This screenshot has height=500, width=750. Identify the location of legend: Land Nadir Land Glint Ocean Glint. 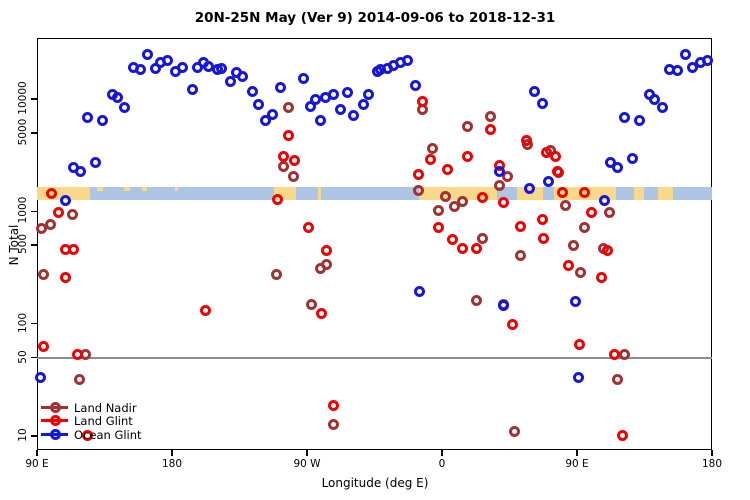
(116, 421).